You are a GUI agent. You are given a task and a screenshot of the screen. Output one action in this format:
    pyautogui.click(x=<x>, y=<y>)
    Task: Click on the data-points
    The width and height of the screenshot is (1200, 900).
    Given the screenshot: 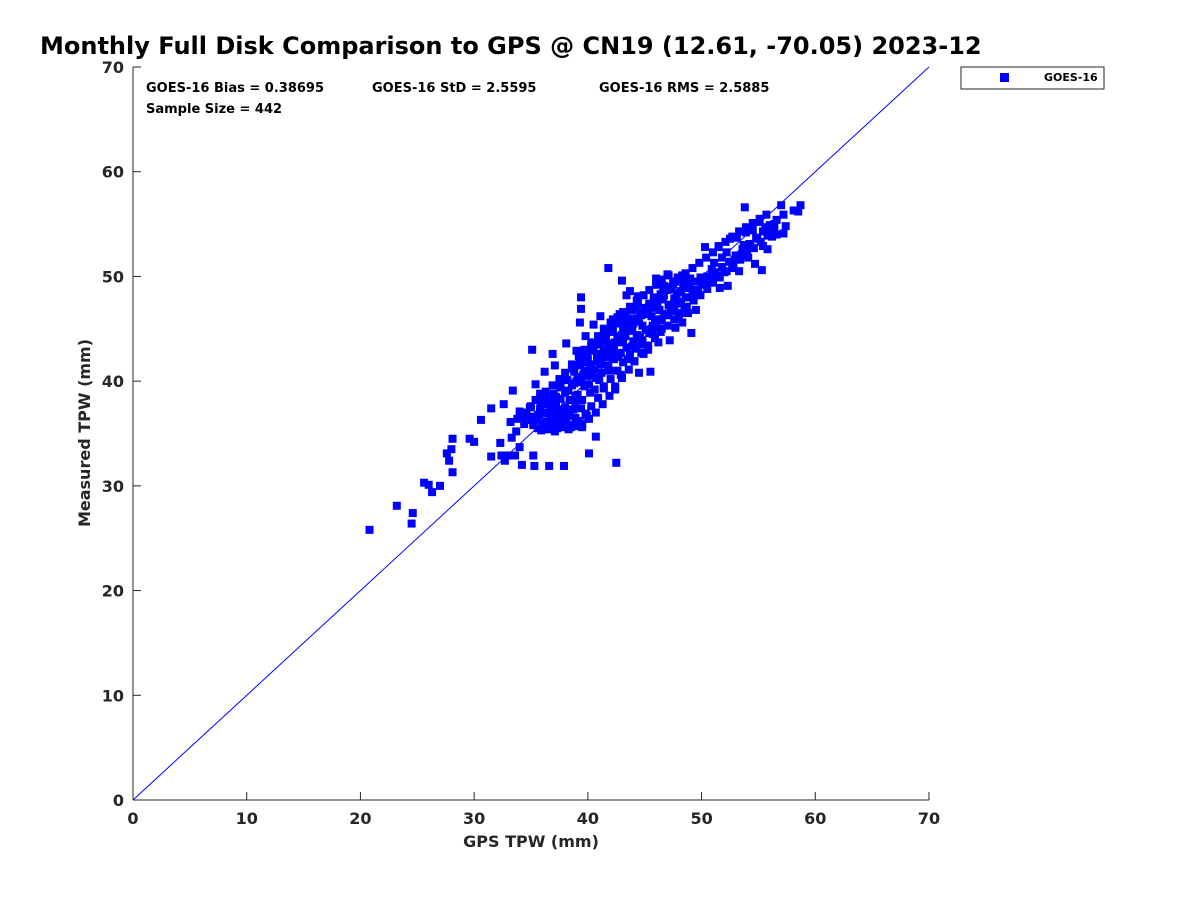 What is the action you would take?
    pyautogui.click(x=585, y=367)
    